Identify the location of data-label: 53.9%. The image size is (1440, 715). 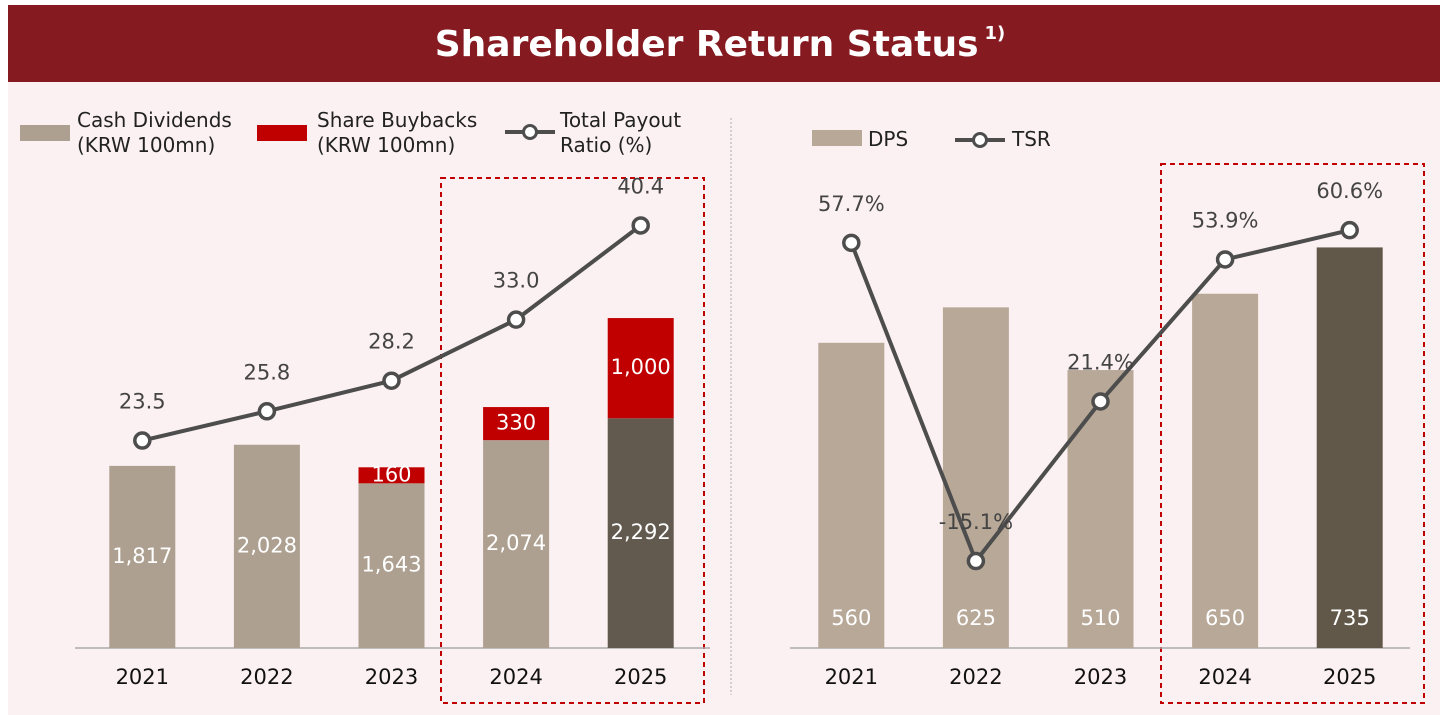
(1225, 220).